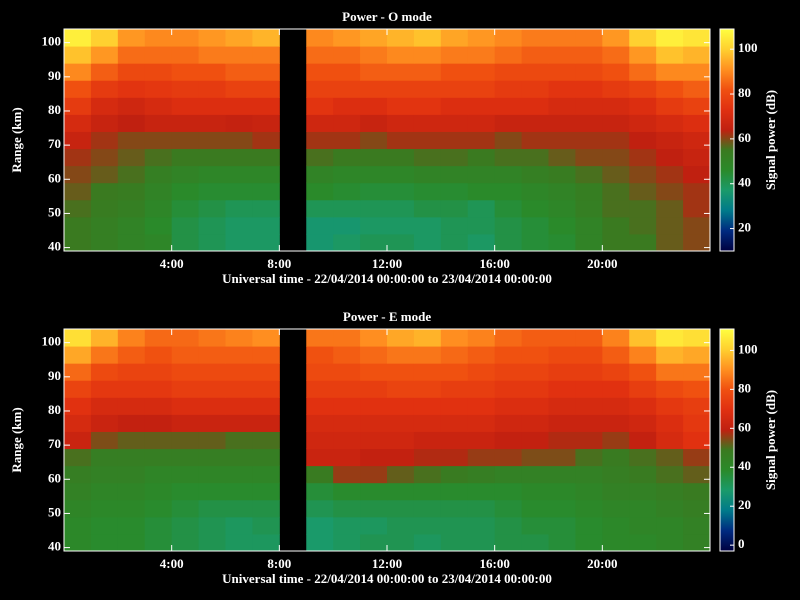  Describe the element at coordinates (54, 546) in the screenshot. I see `y-tick-label: 40` at that location.